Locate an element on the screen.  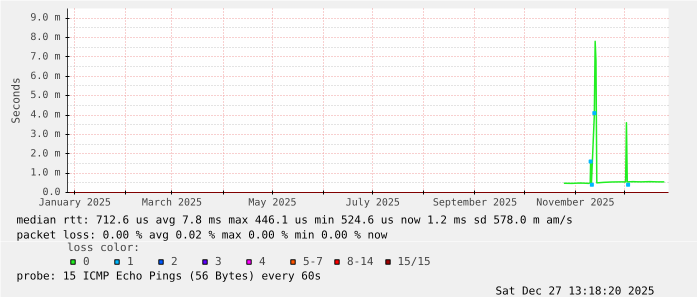
text: probe: 15 ICMP Echo Pings (56 Bytes) every 60s is located at coordinates (169, 276).